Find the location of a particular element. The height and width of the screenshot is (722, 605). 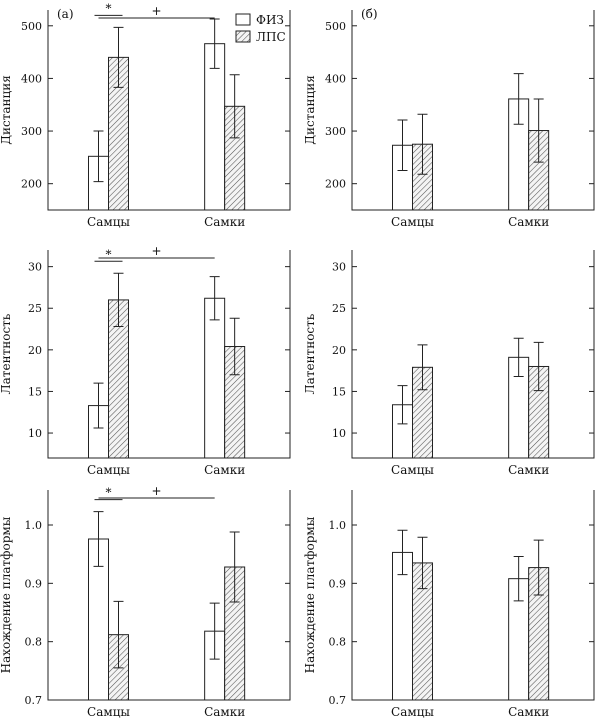

panel-label: (б) is located at coordinates (369, 14).